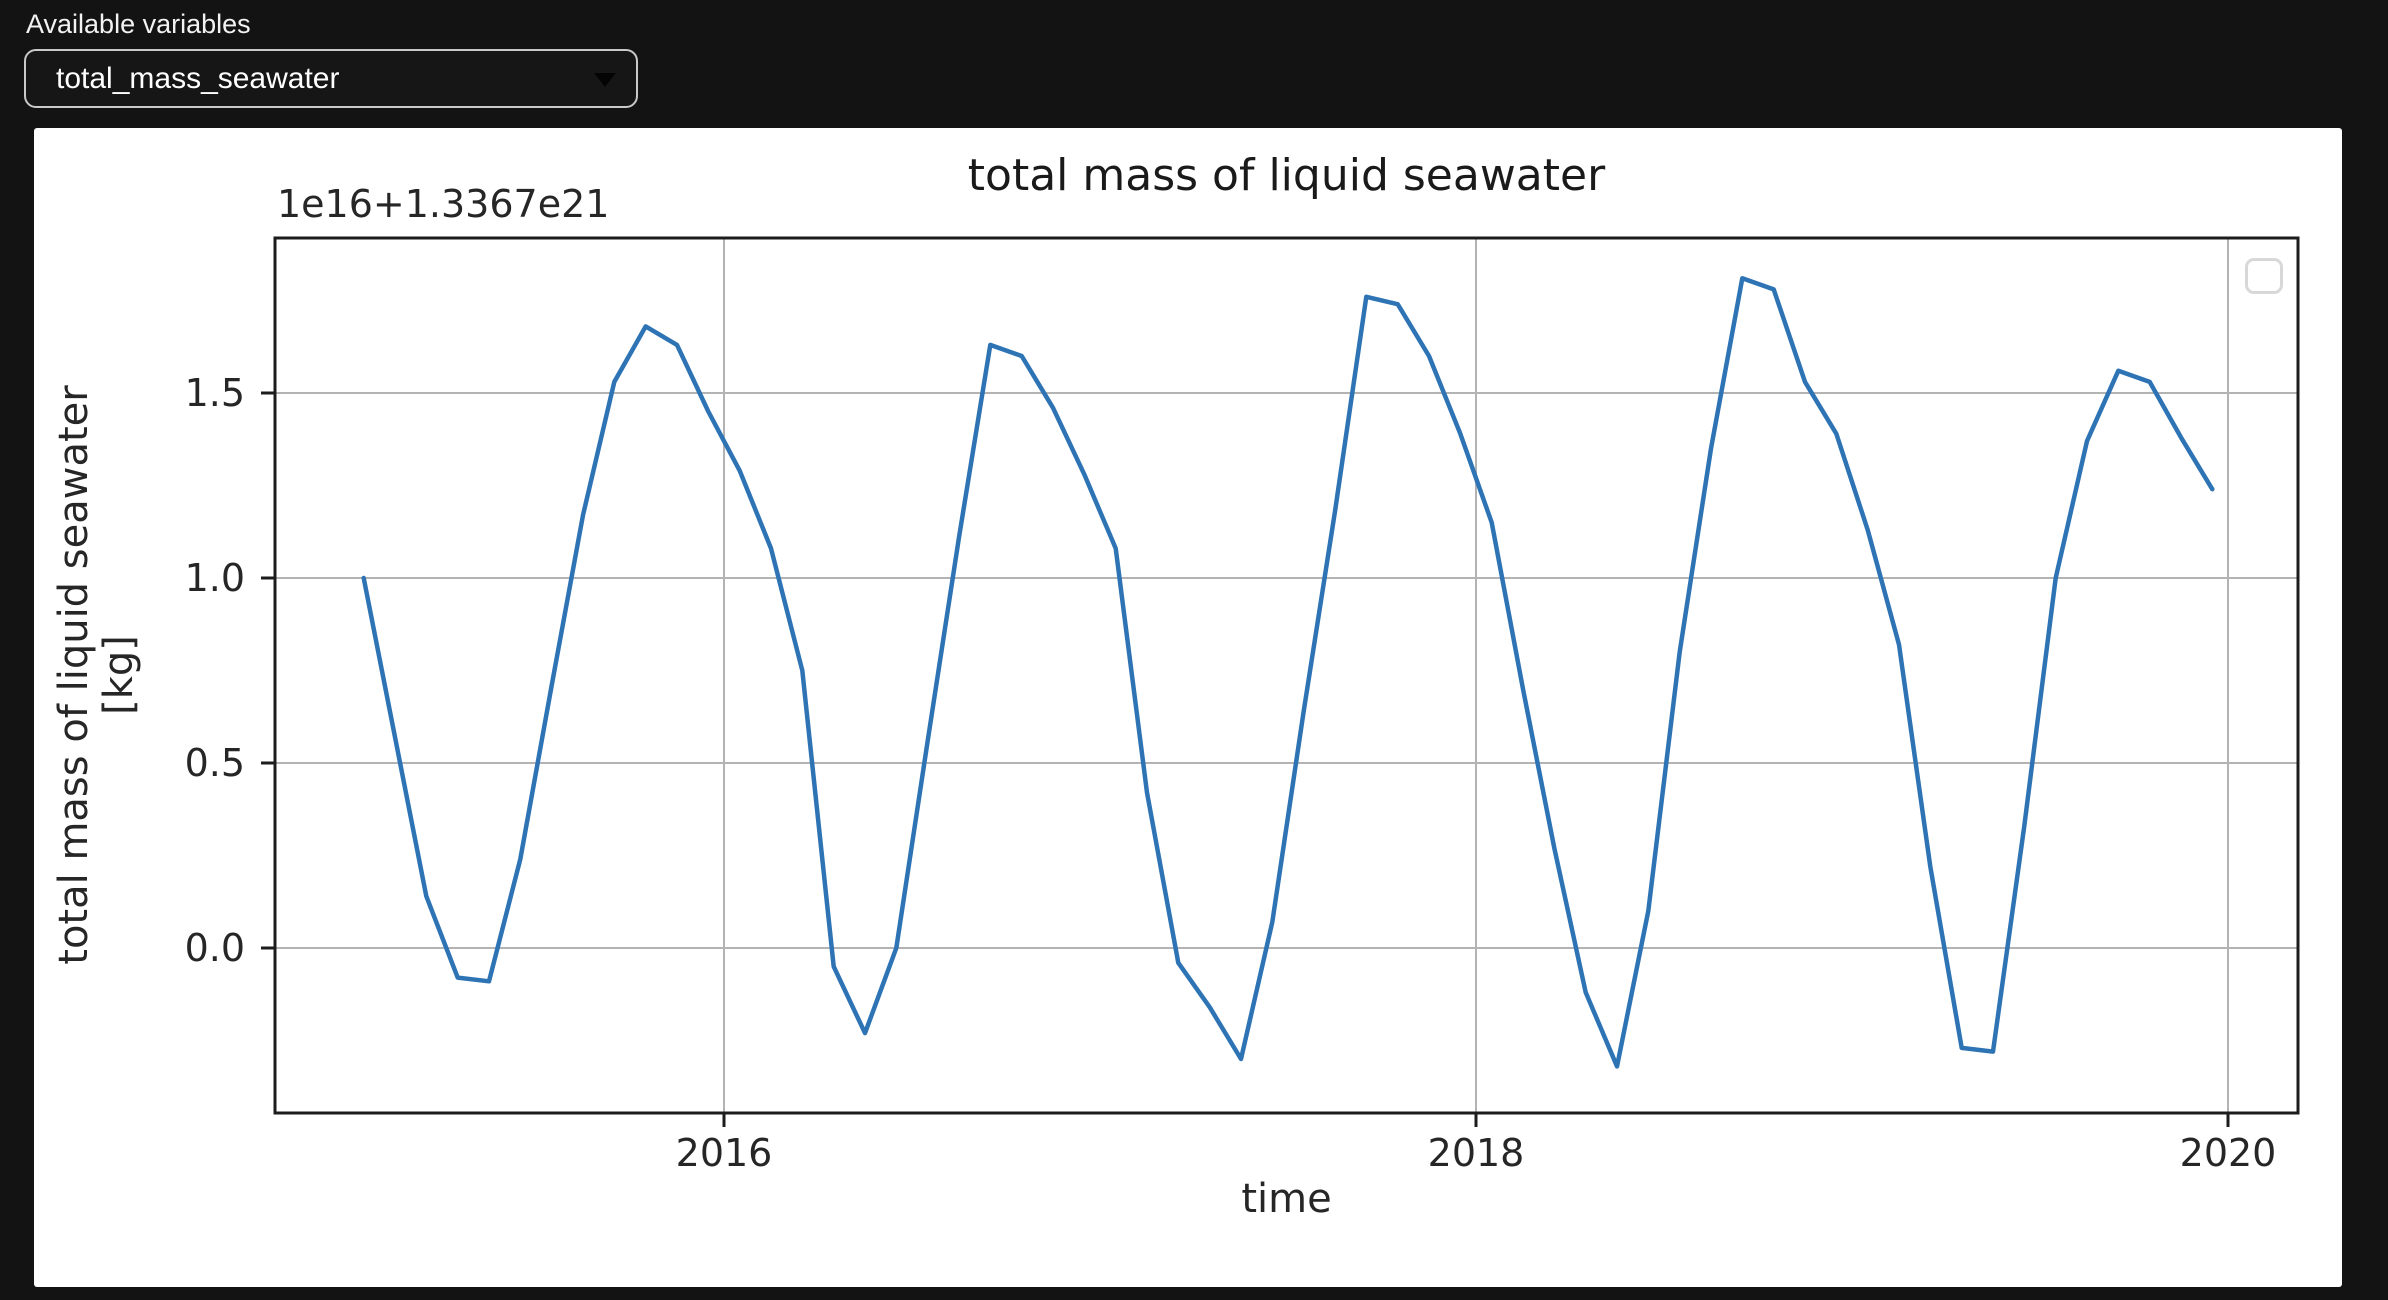 The image size is (2388, 1300). What do you see at coordinates (1286, 175) in the screenshot?
I see `chart-title: total mass of liquid seawater` at bounding box center [1286, 175].